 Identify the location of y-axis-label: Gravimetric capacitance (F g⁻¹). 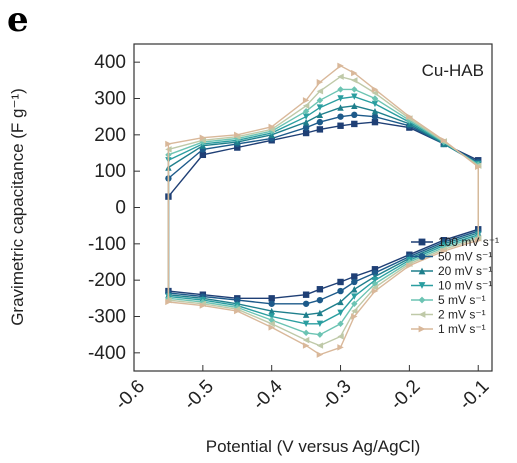
(17, 207).